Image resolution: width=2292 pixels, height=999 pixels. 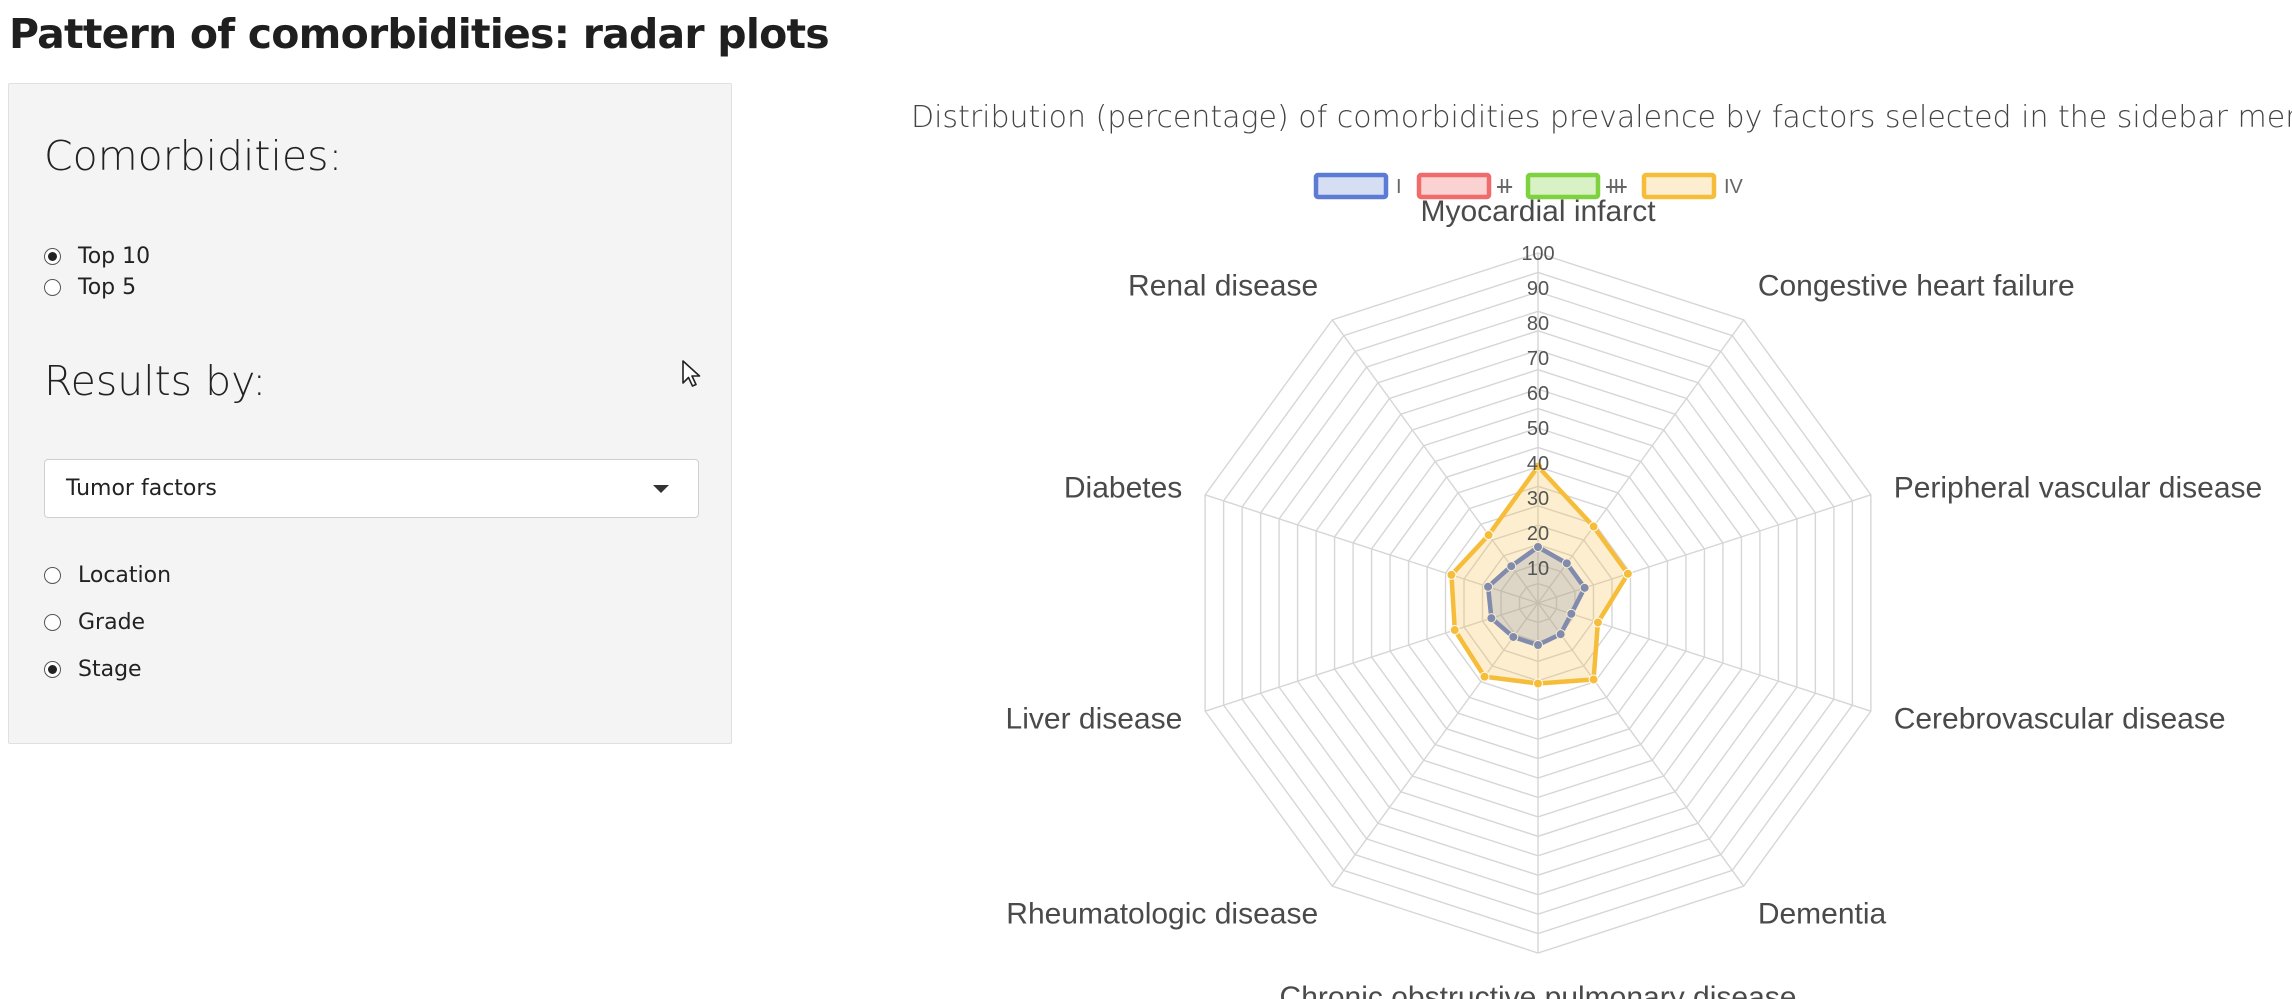 What do you see at coordinates (1162, 914) in the screenshot?
I see `axis-label-rheumatologic-disease: Rheumatologic disease` at bounding box center [1162, 914].